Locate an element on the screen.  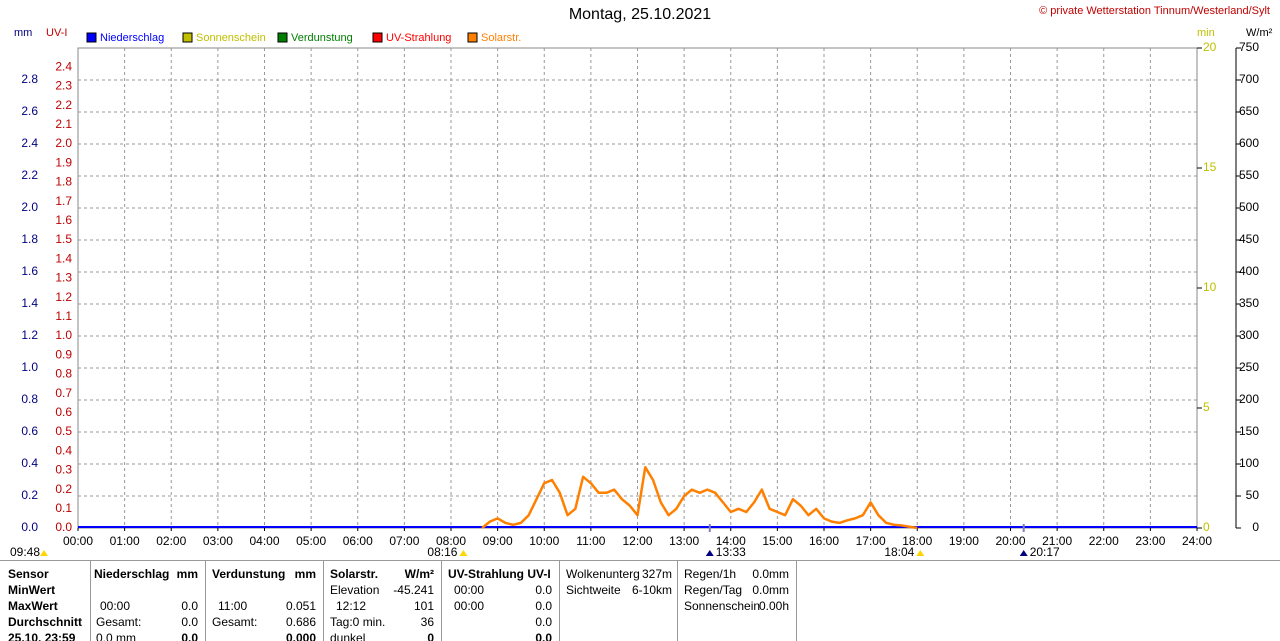
x-tick-label: 06:00 is located at coordinates (358, 541).